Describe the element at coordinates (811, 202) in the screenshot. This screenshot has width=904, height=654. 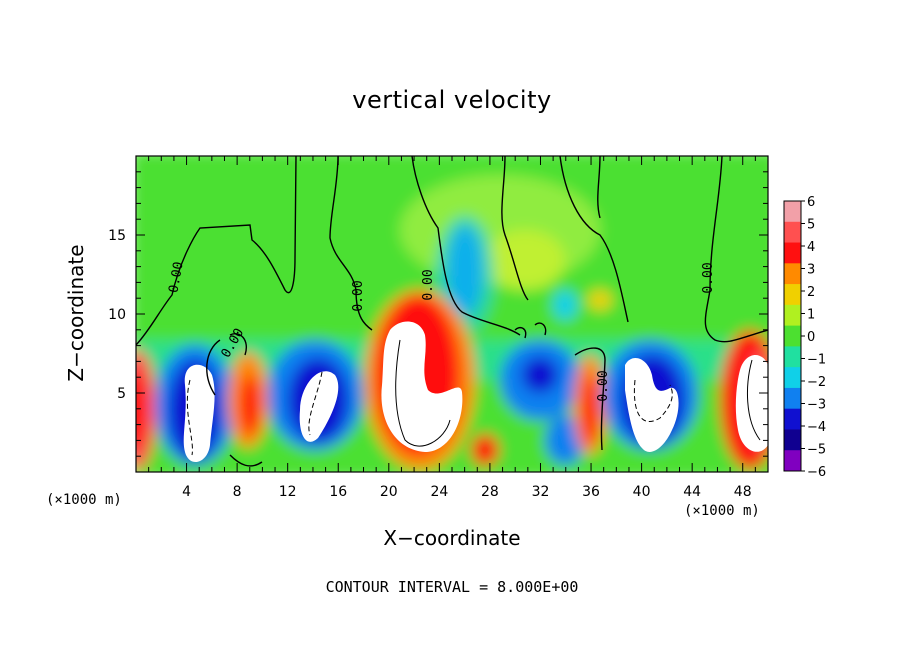
I see `colorbar-label: 6` at that location.